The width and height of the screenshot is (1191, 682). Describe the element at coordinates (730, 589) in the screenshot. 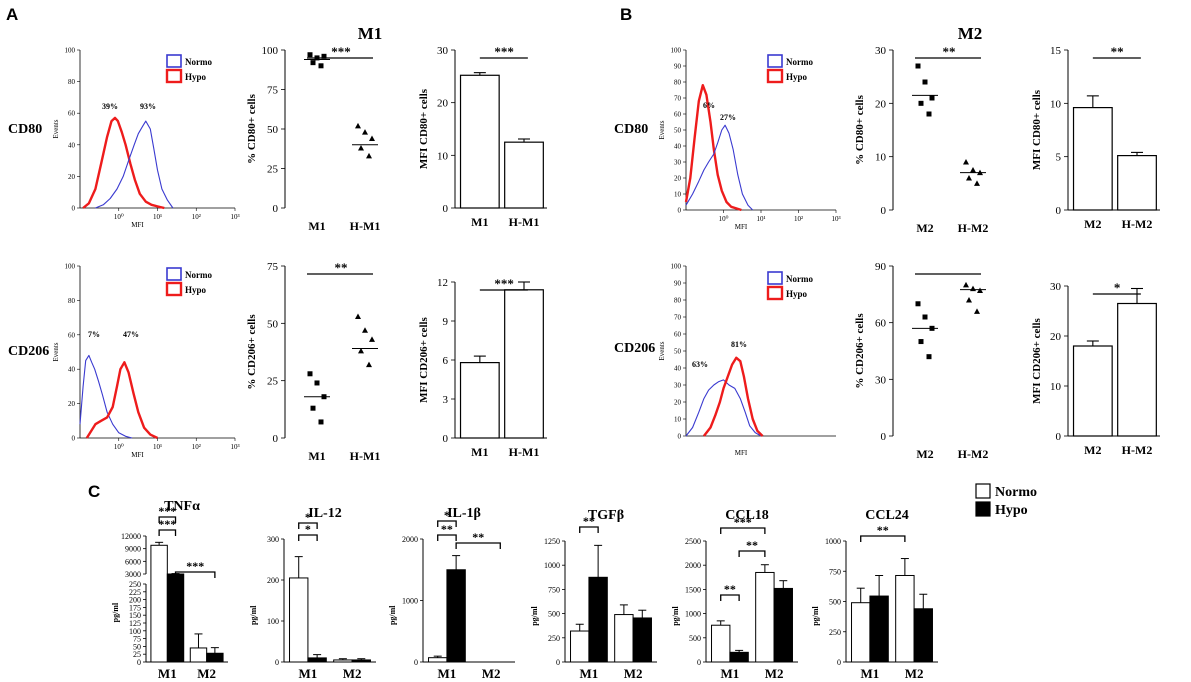

I see `C_ccl18-sig-label: **` at that location.